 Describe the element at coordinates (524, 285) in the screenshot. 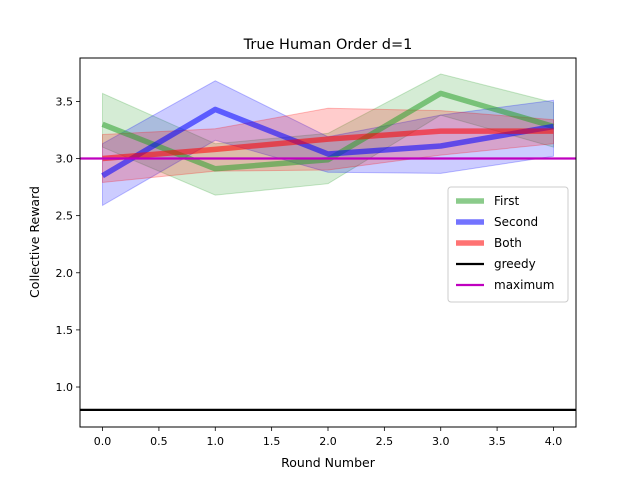

I see `legend-label-maximum: maximum` at that location.